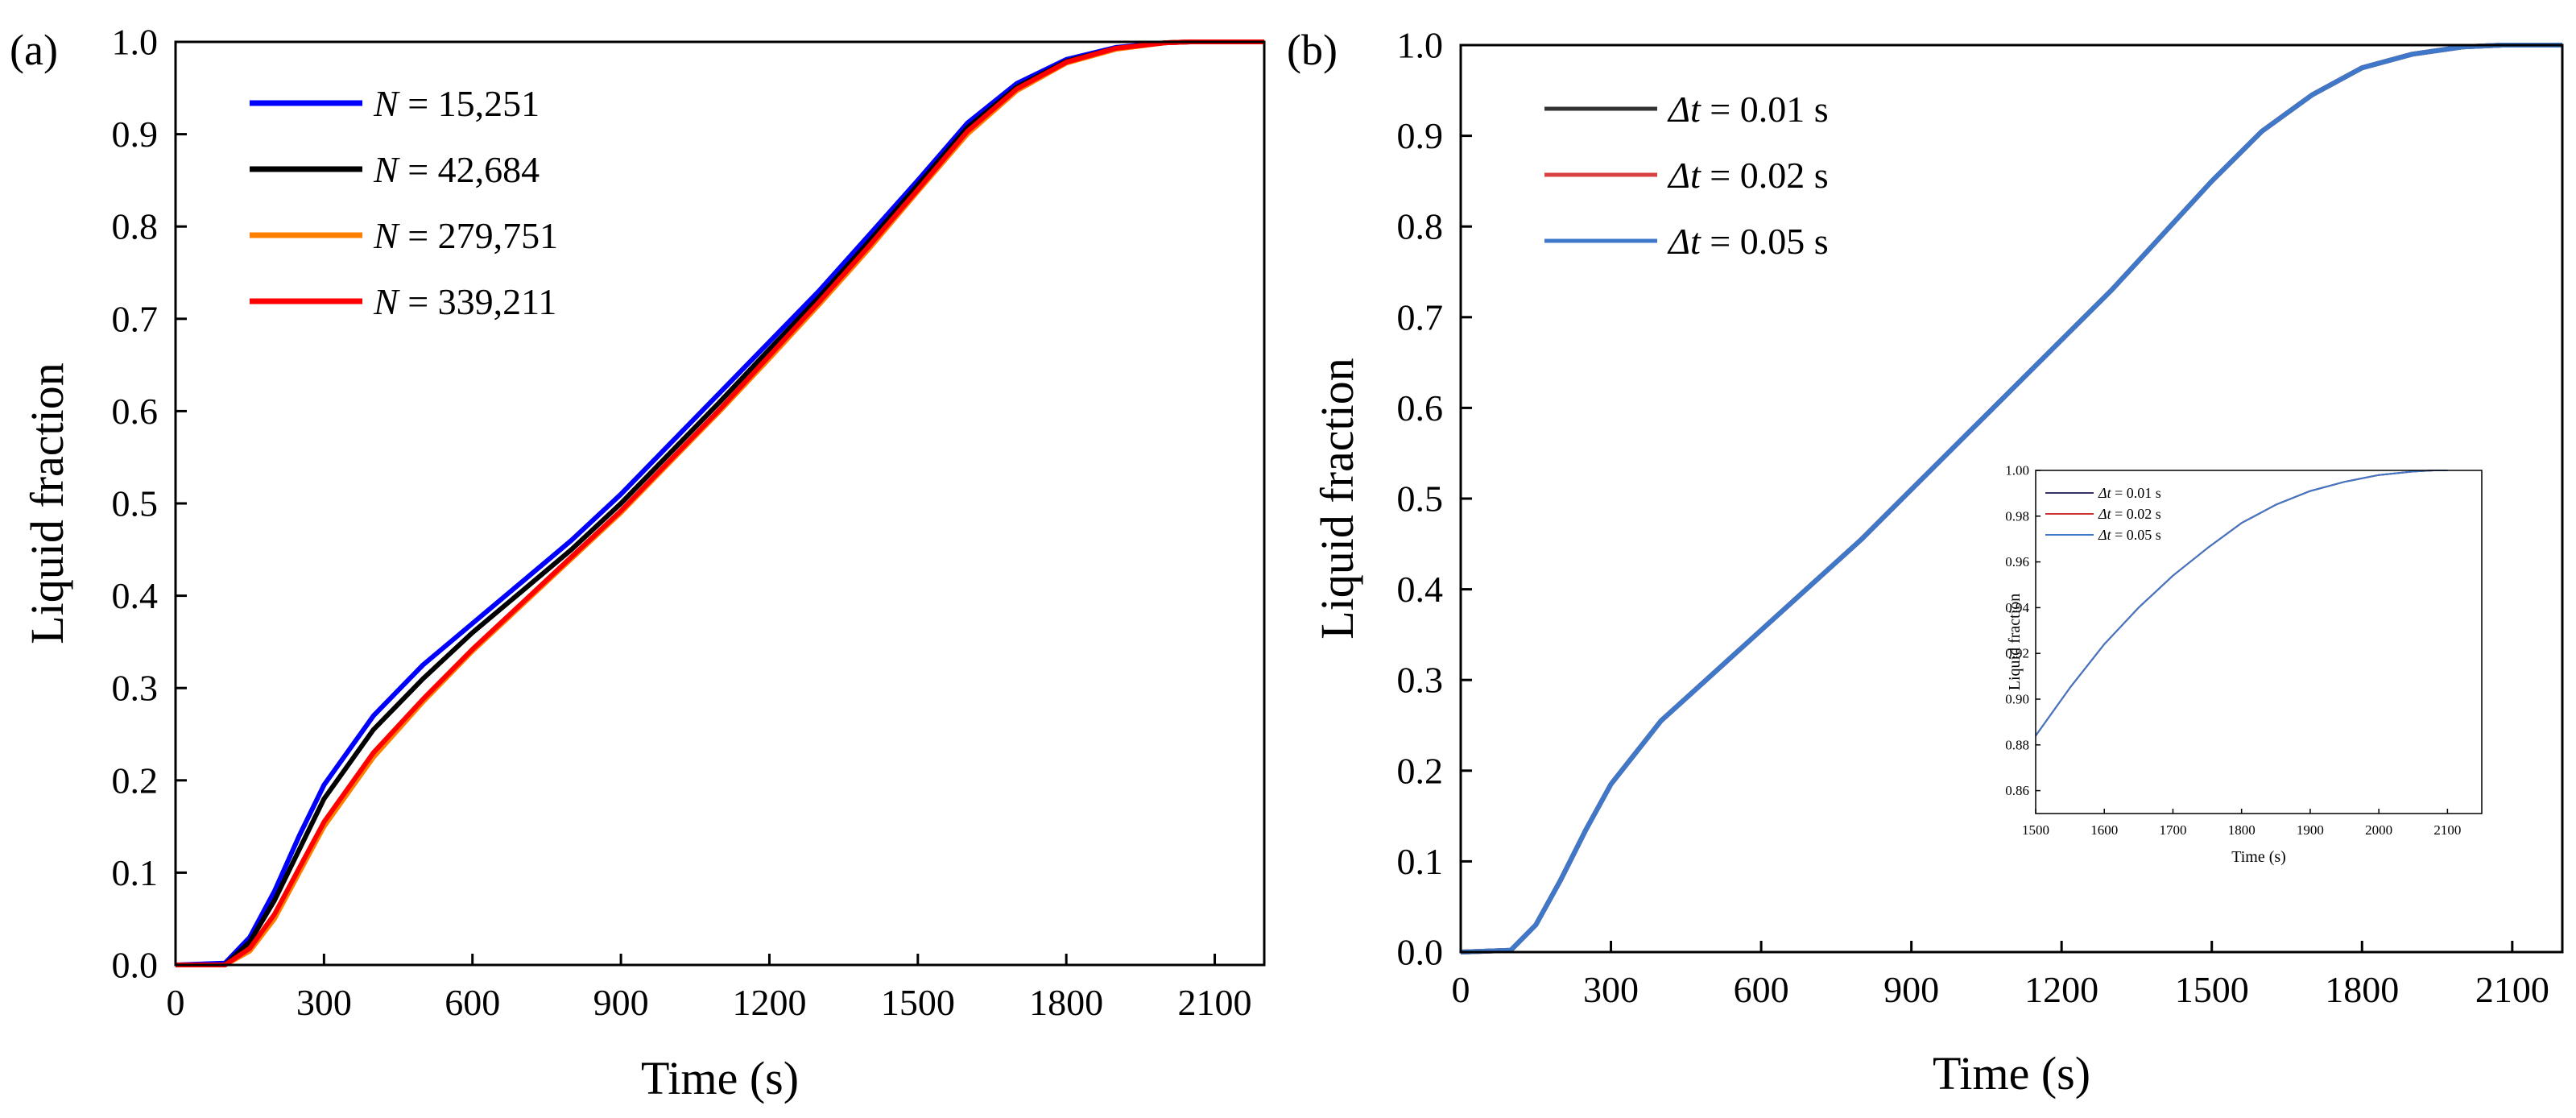 Image resolution: width=2576 pixels, height=1118 pixels. What do you see at coordinates (324, 1002) in the screenshot?
I see `x-tick-label-a: 300` at bounding box center [324, 1002].